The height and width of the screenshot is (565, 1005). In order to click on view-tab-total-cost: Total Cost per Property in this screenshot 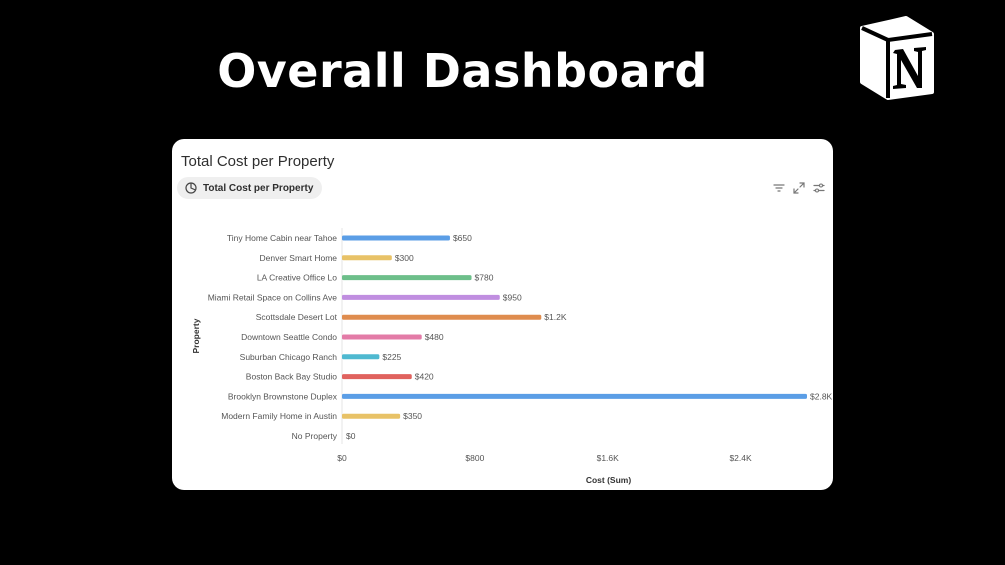, I will do `click(250, 188)`.